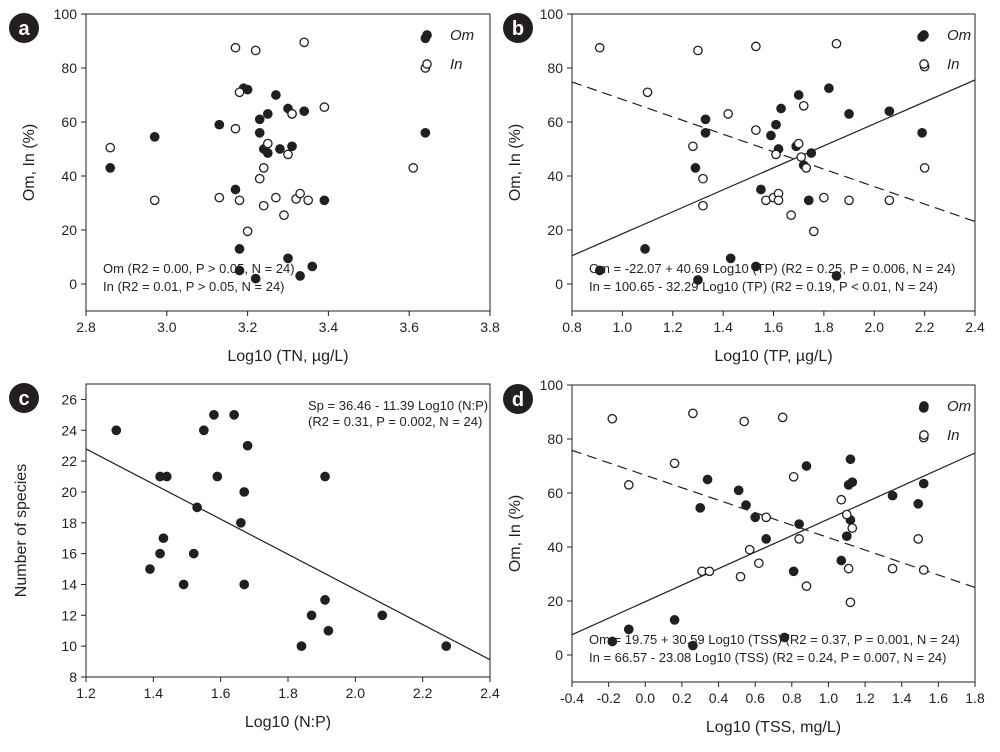 This screenshot has height=752, width=1000. What do you see at coordinates (959, 406) in the screenshot?
I see `legend-om-label: Om` at bounding box center [959, 406].